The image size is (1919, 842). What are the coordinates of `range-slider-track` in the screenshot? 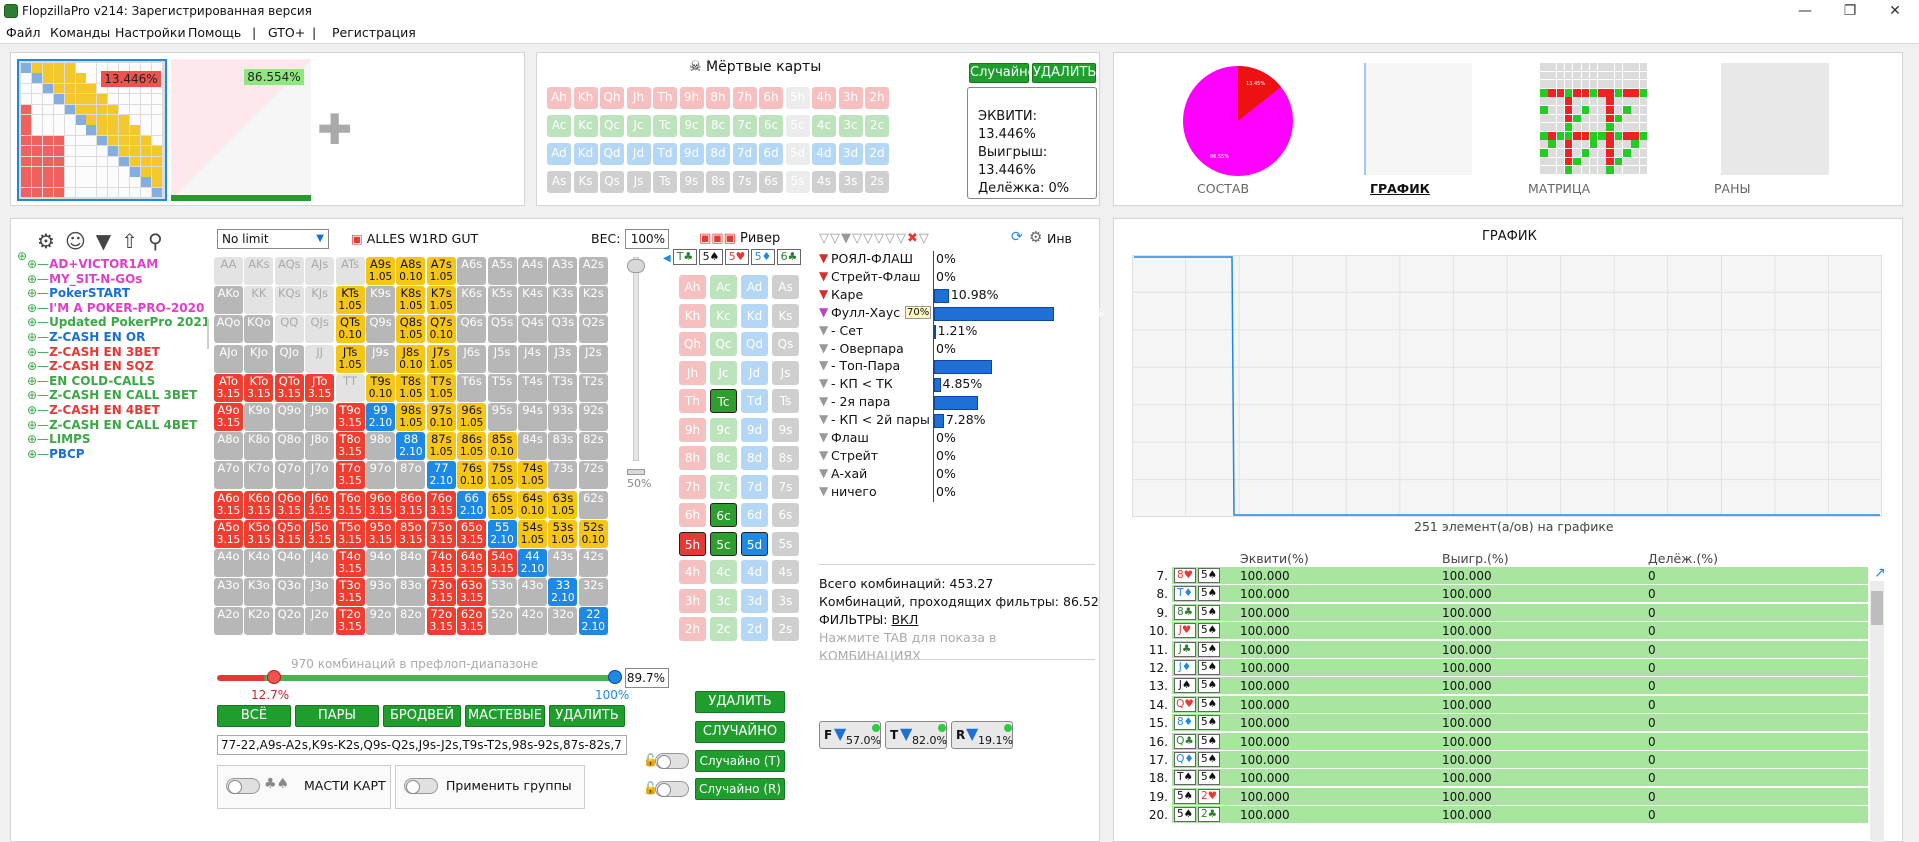 It's located at (415, 678).